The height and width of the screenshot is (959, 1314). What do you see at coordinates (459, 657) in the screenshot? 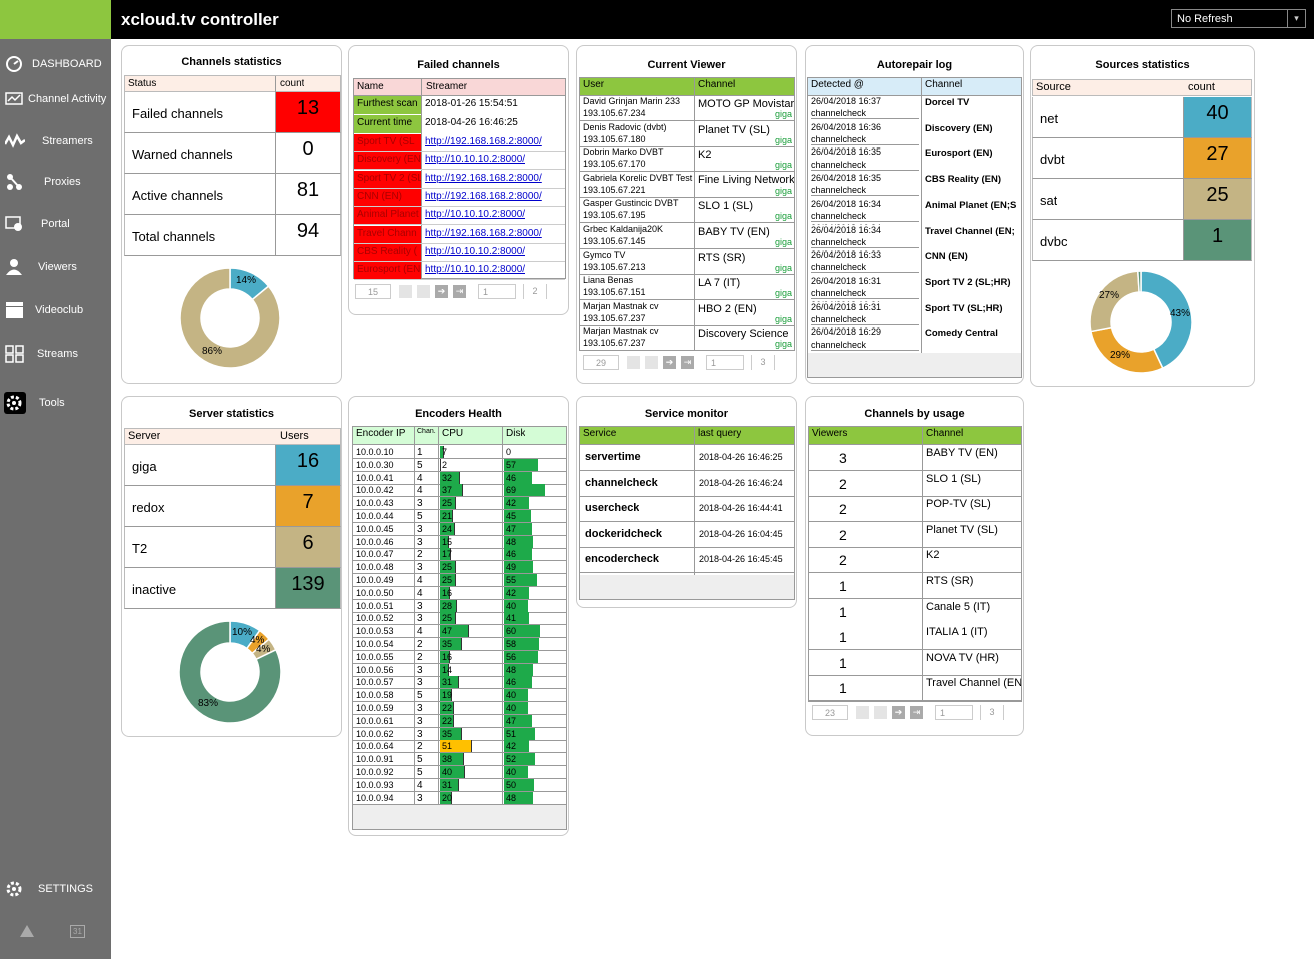
I see `table-row: 10.0.0.55 2 16 56` at bounding box center [459, 657].